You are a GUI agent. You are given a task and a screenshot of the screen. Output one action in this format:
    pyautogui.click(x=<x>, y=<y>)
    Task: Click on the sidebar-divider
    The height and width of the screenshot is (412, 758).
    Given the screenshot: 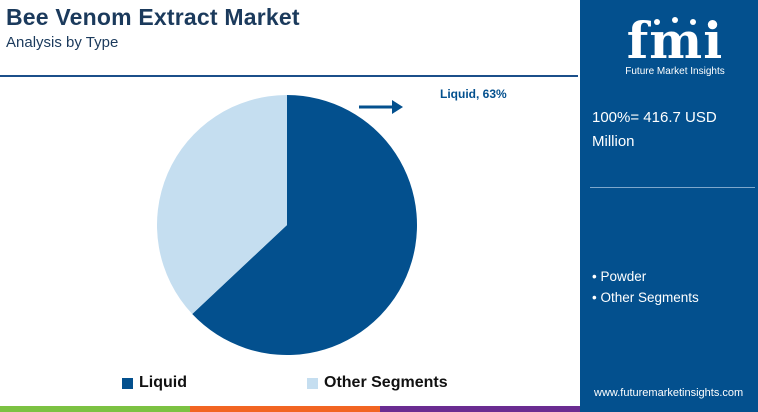 What is the action you would take?
    pyautogui.click(x=672, y=187)
    